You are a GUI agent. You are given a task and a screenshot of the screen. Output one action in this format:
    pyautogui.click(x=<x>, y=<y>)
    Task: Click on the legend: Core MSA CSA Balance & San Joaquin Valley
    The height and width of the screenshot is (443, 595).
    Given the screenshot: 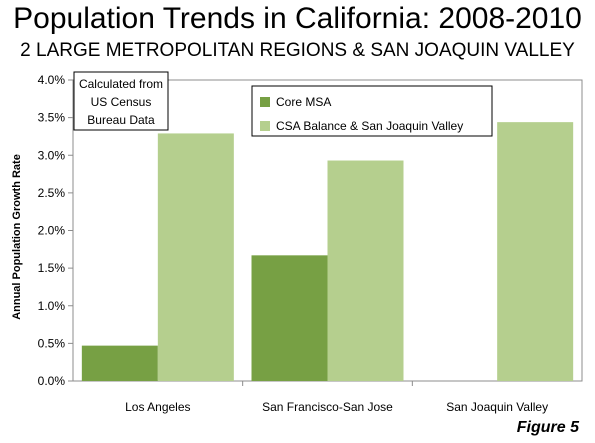 What is the action you would take?
    pyautogui.click(x=372, y=111)
    